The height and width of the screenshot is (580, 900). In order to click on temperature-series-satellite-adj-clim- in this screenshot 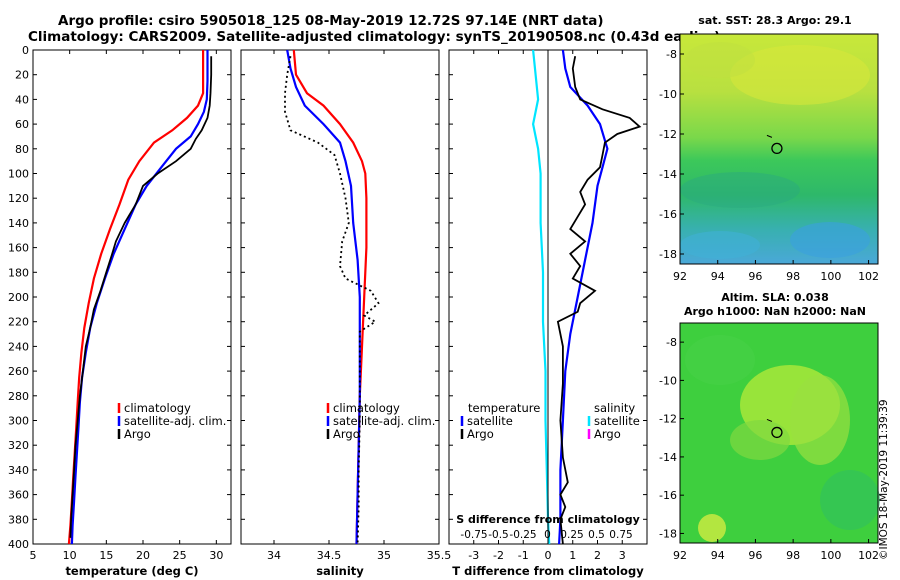, I will do `click(139, 297)`.